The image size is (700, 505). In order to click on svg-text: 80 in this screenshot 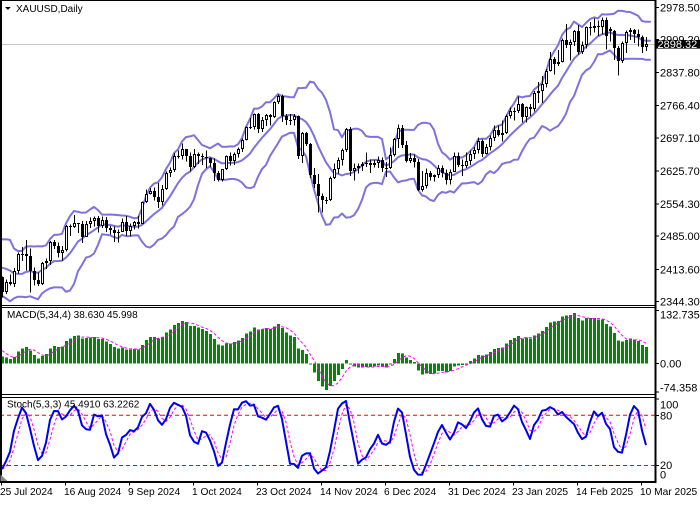, I will do `click(666, 417)`.